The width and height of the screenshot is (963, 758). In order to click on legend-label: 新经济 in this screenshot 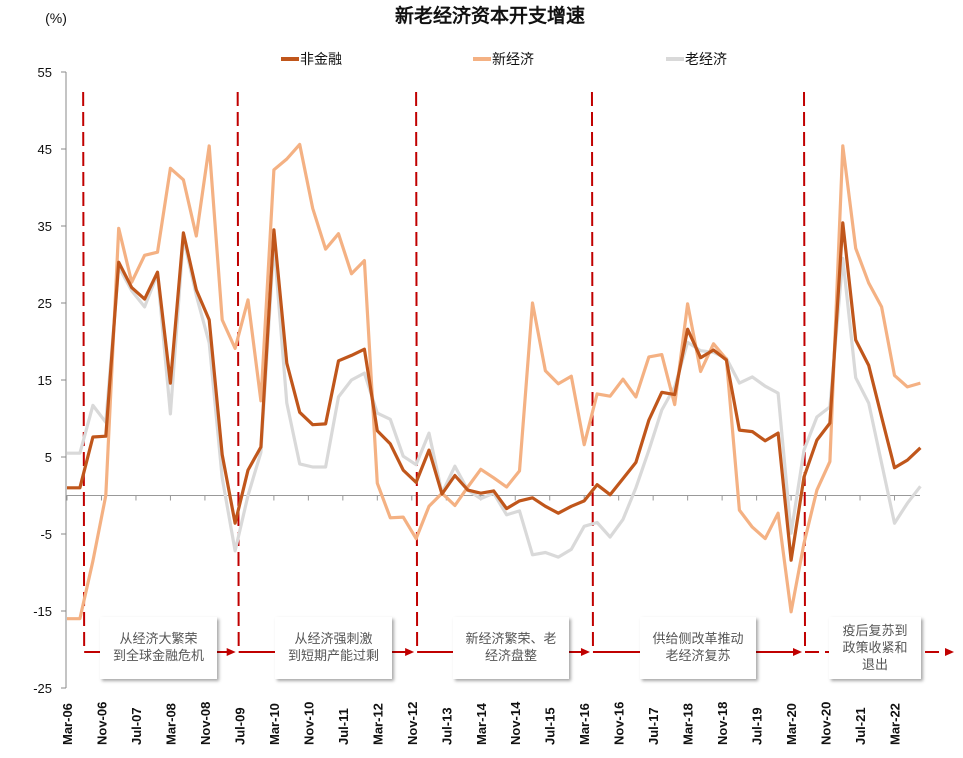, I will do `click(513, 60)`.